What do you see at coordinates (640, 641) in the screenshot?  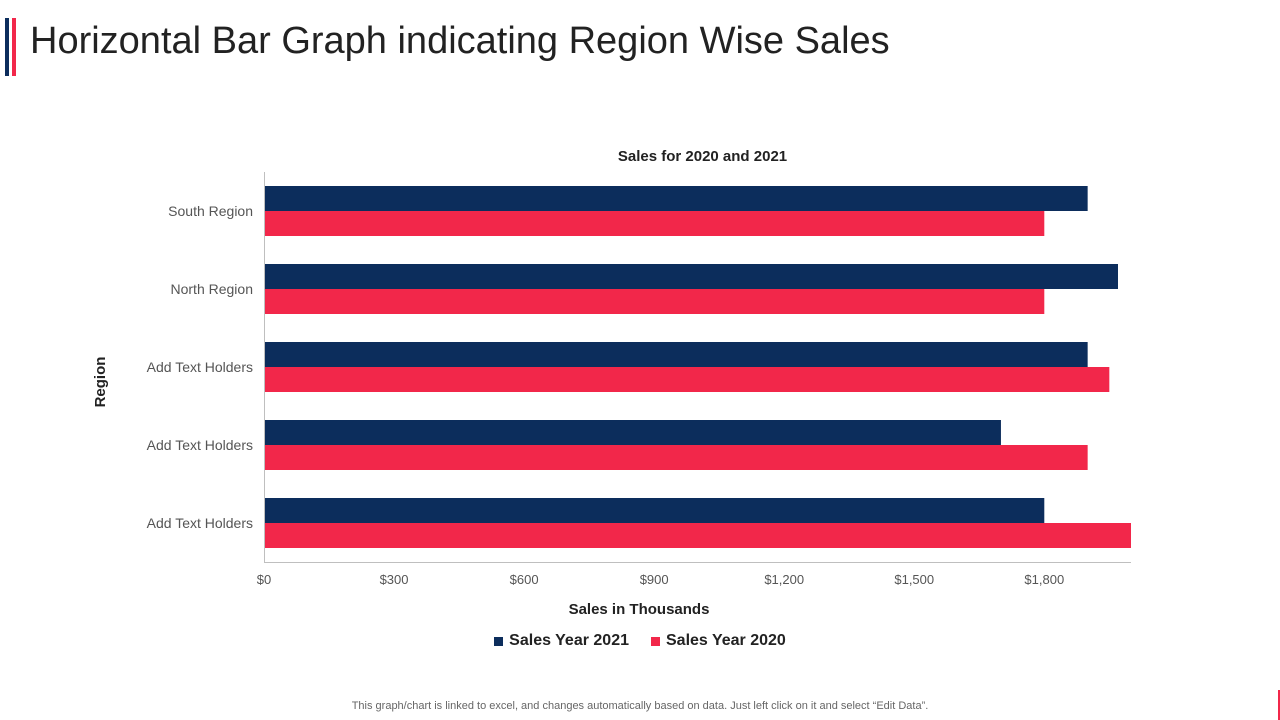 I see `chart-legend: Sales Year 2021 Sales Year 2020` at bounding box center [640, 641].